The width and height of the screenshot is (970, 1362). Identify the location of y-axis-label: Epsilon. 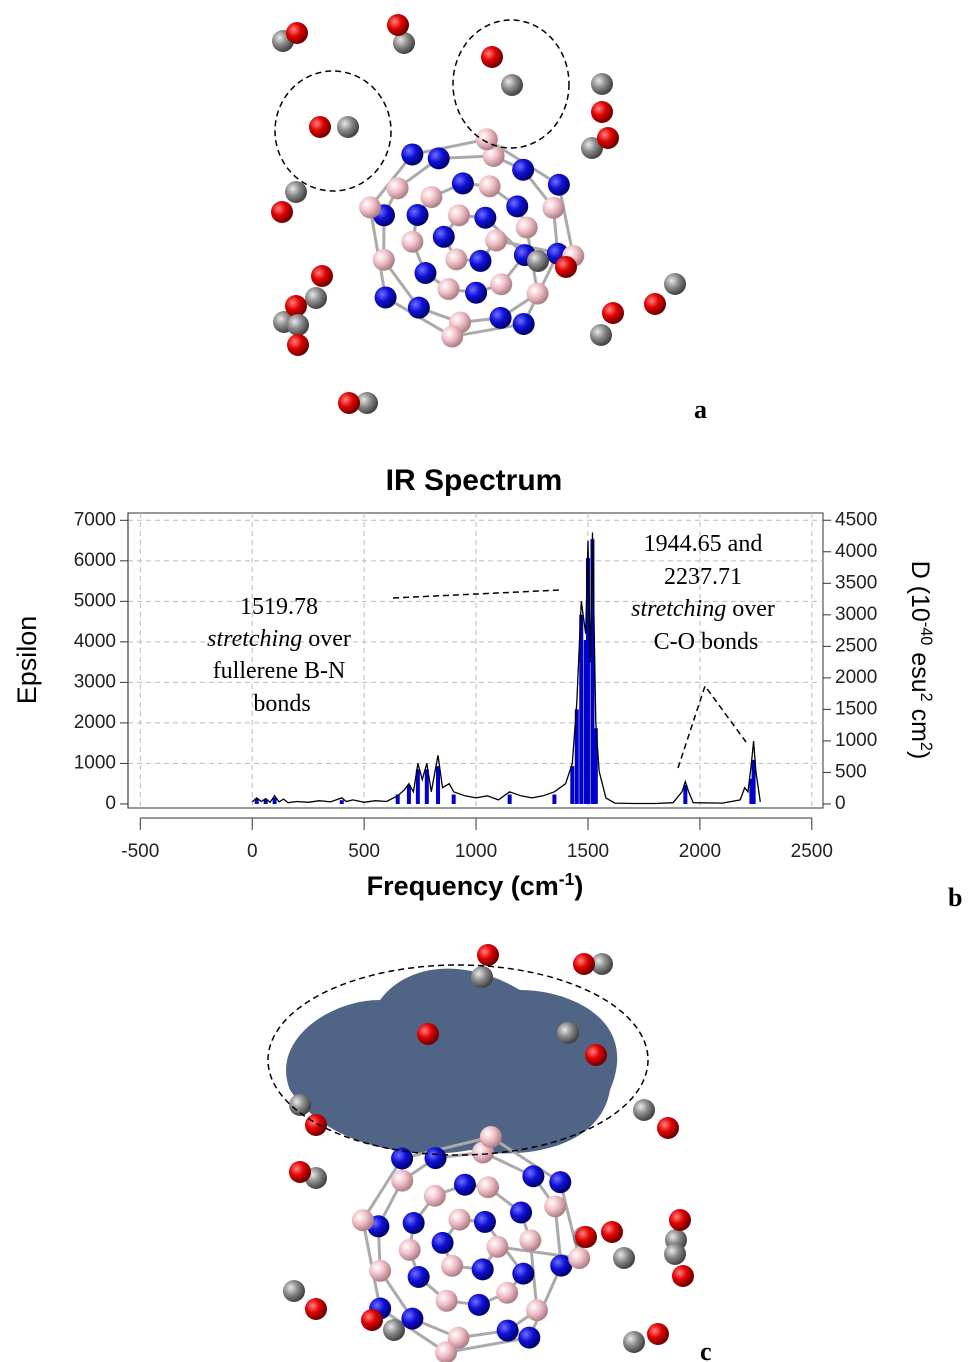
(27, 660).